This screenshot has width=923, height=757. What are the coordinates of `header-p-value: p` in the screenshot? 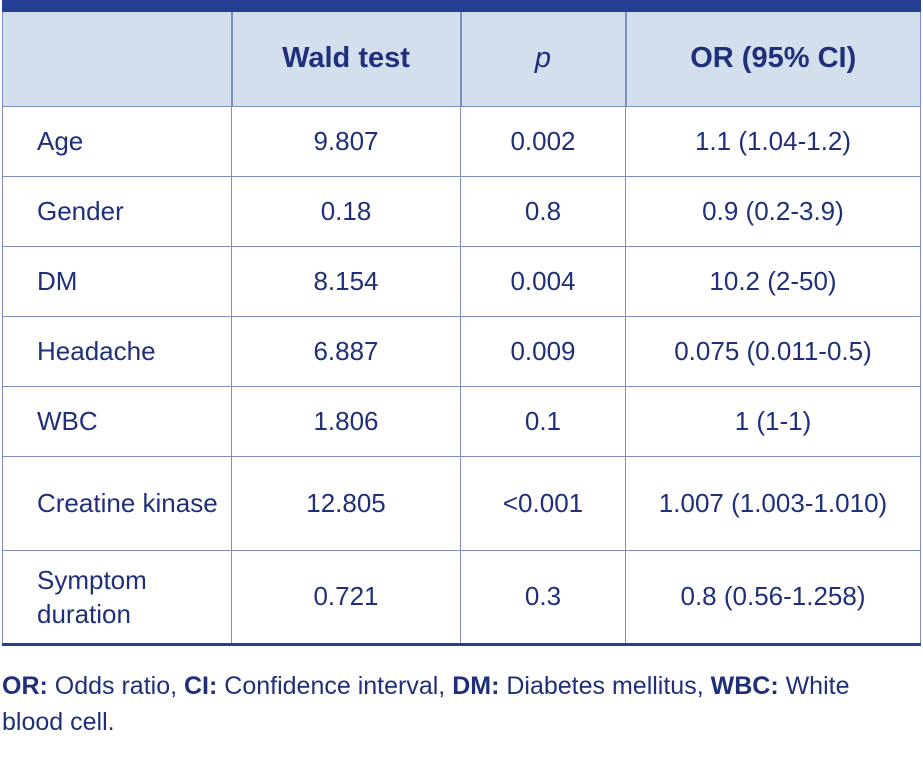 It's located at (542, 53).